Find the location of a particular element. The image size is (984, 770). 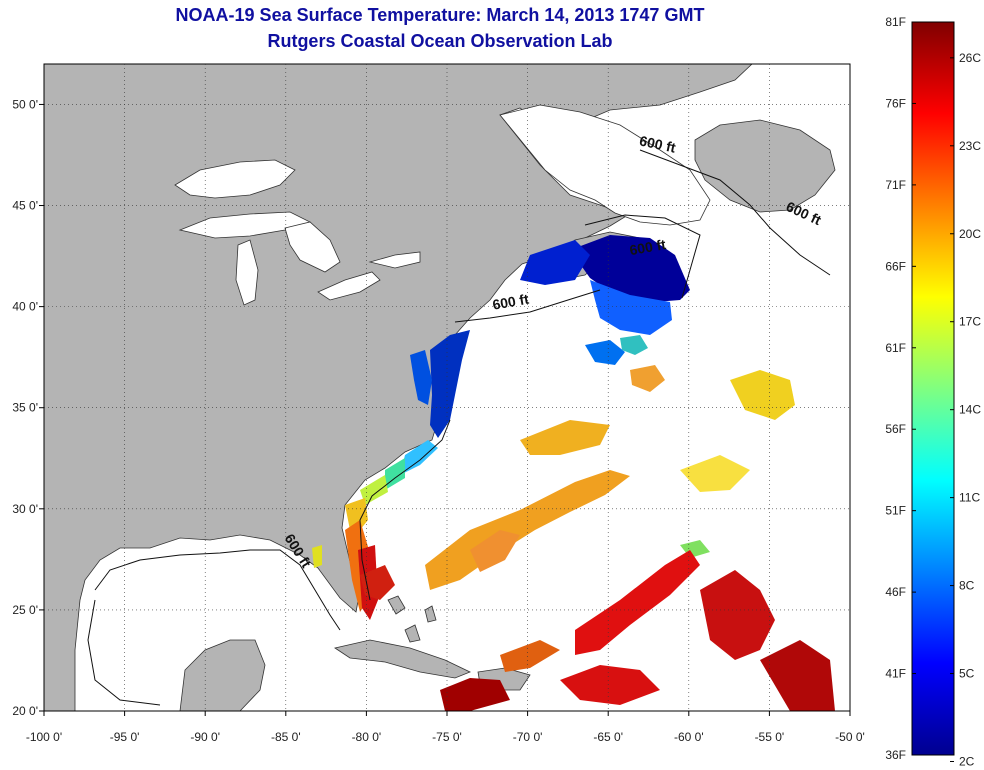

colorbar-label-c: 26C is located at coordinates (970, 58).